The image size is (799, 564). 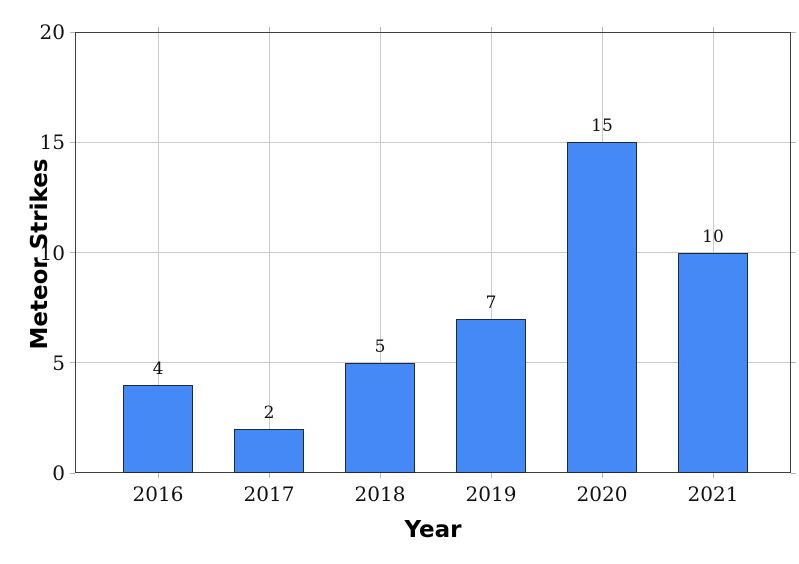 I want to click on bar-2018, so click(x=380, y=417).